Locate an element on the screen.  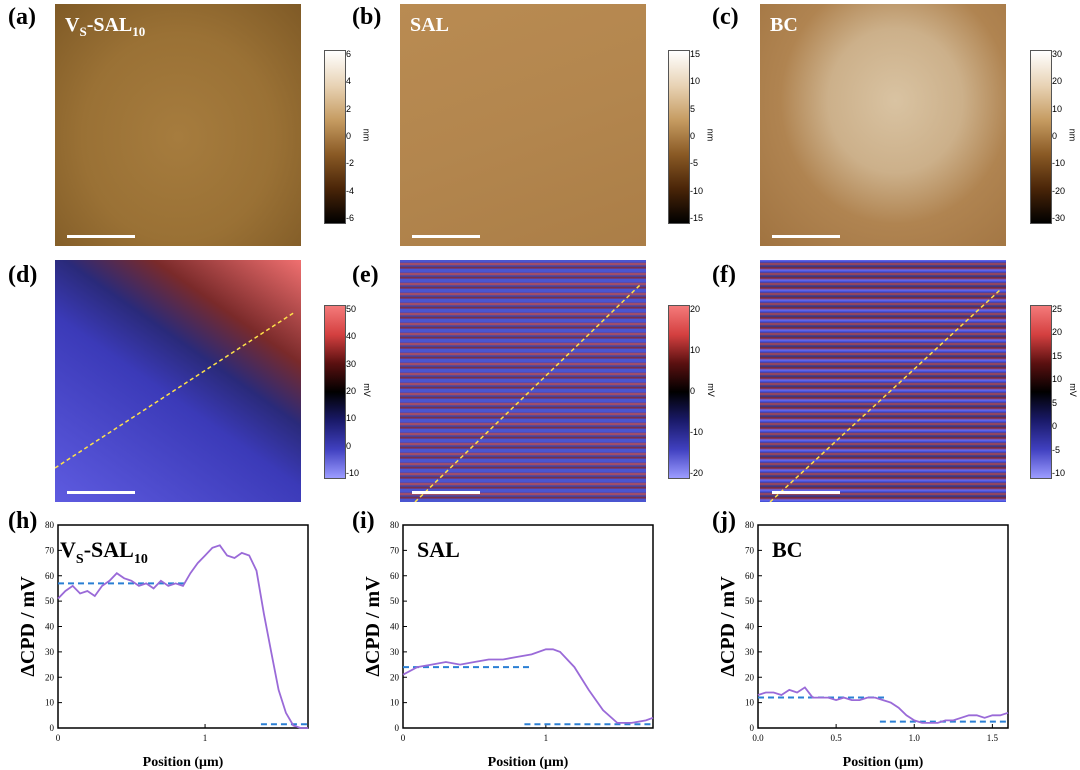
afm-image-vs-sal10: VS-SAL10 is located at coordinates (178, 125).